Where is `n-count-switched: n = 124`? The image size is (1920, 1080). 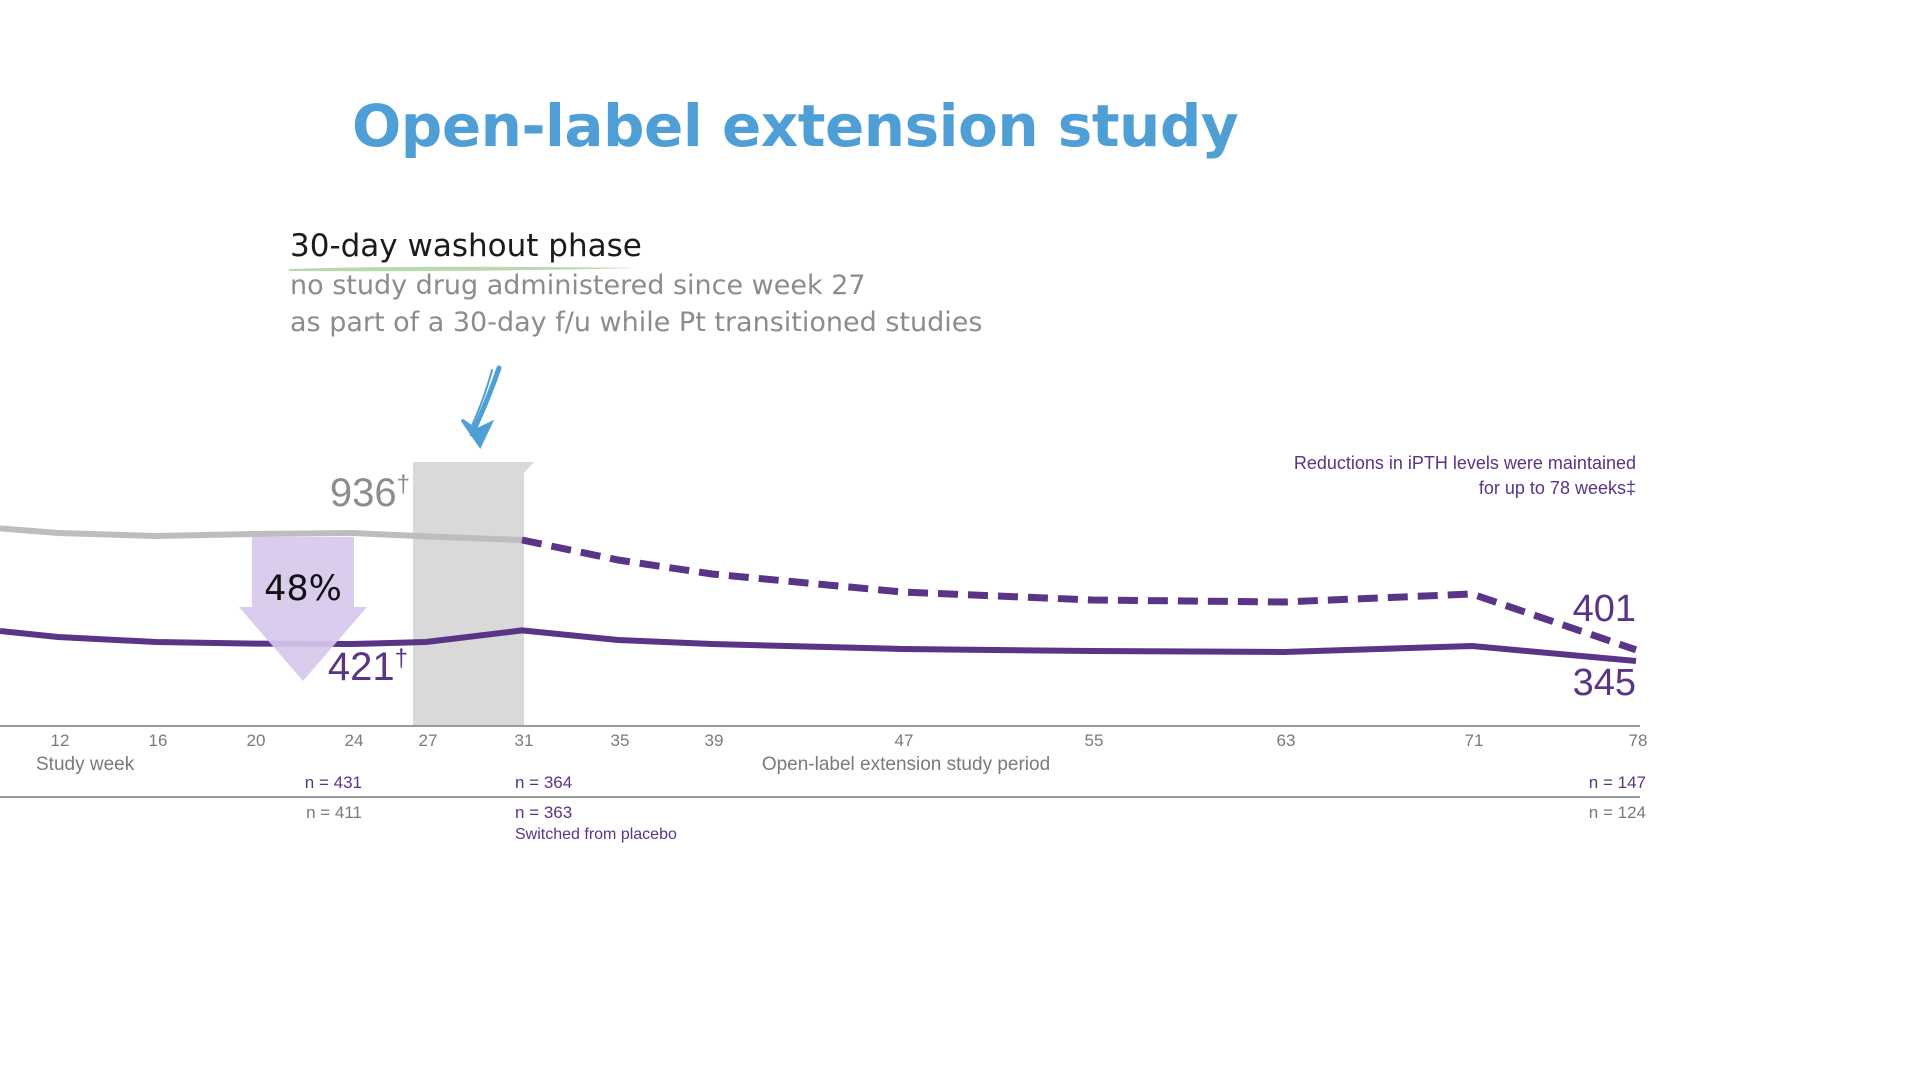 n-count-switched: n = 124 is located at coordinates (1617, 812).